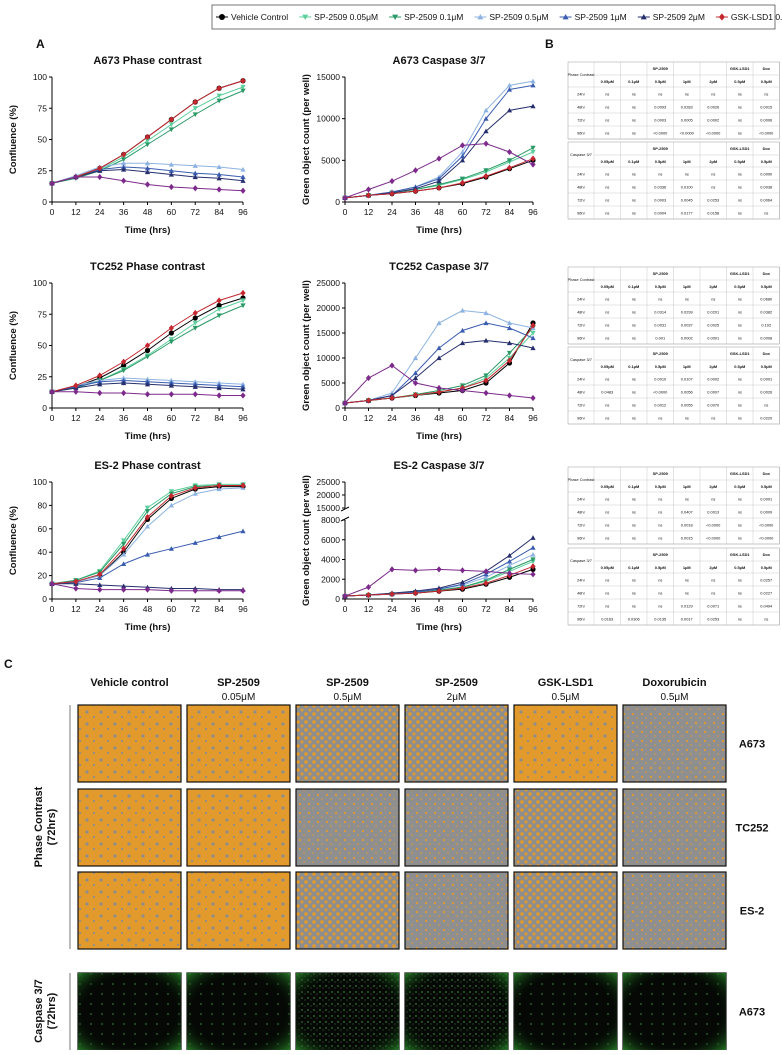  What do you see at coordinates (740, 554) in the screenshot?
I see `table-group: GSK-LSD1` at bounding box center [740, 554].